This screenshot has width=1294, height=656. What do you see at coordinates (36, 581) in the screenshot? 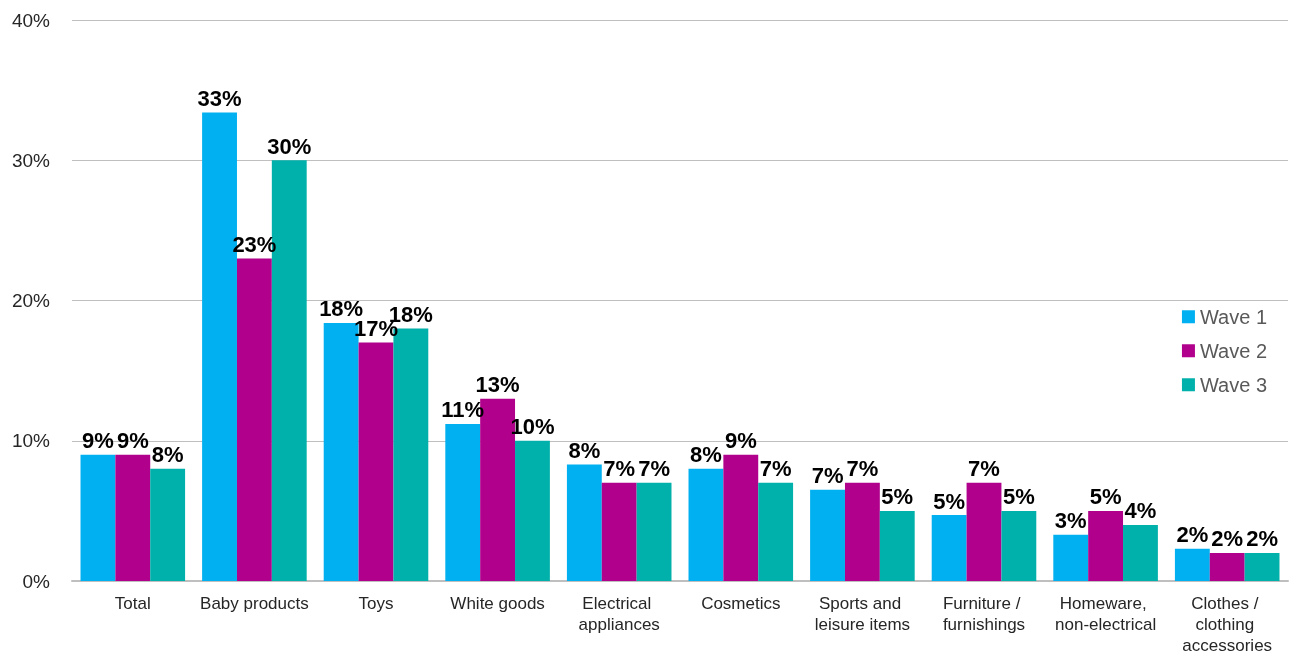
I see `y-tick-label: 0%` at bounding box center [36, 581].